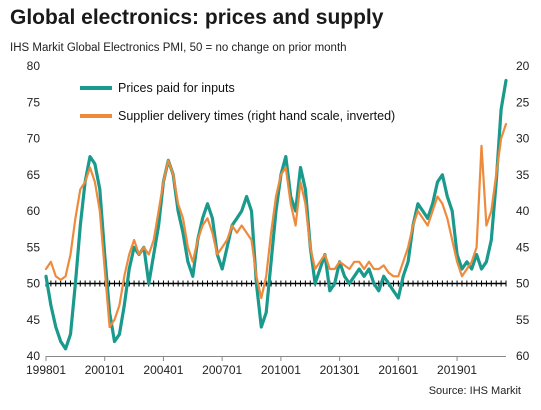 Image resolution: width=541 pixels, height=410 pixels. Describe the element at coordinates (398, 370) in the screenshot. I see `x-axis-tick-label: 201601` at that location.